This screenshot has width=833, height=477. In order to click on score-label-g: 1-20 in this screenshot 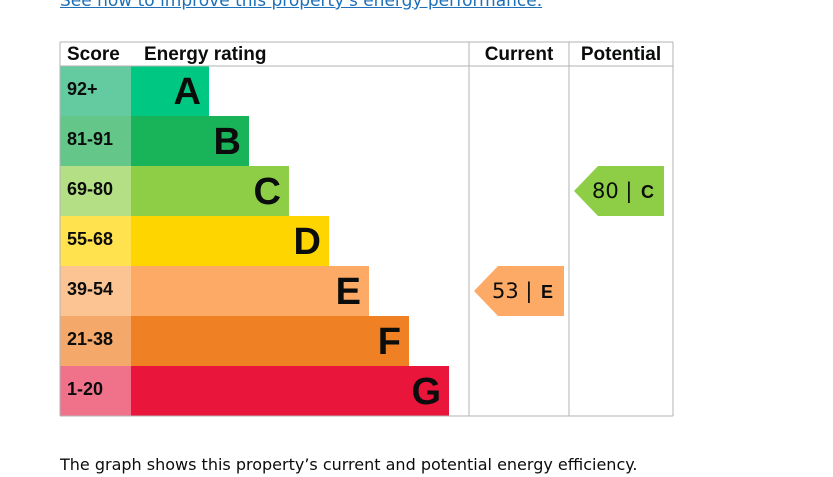, I will do `click(85, 389)`.